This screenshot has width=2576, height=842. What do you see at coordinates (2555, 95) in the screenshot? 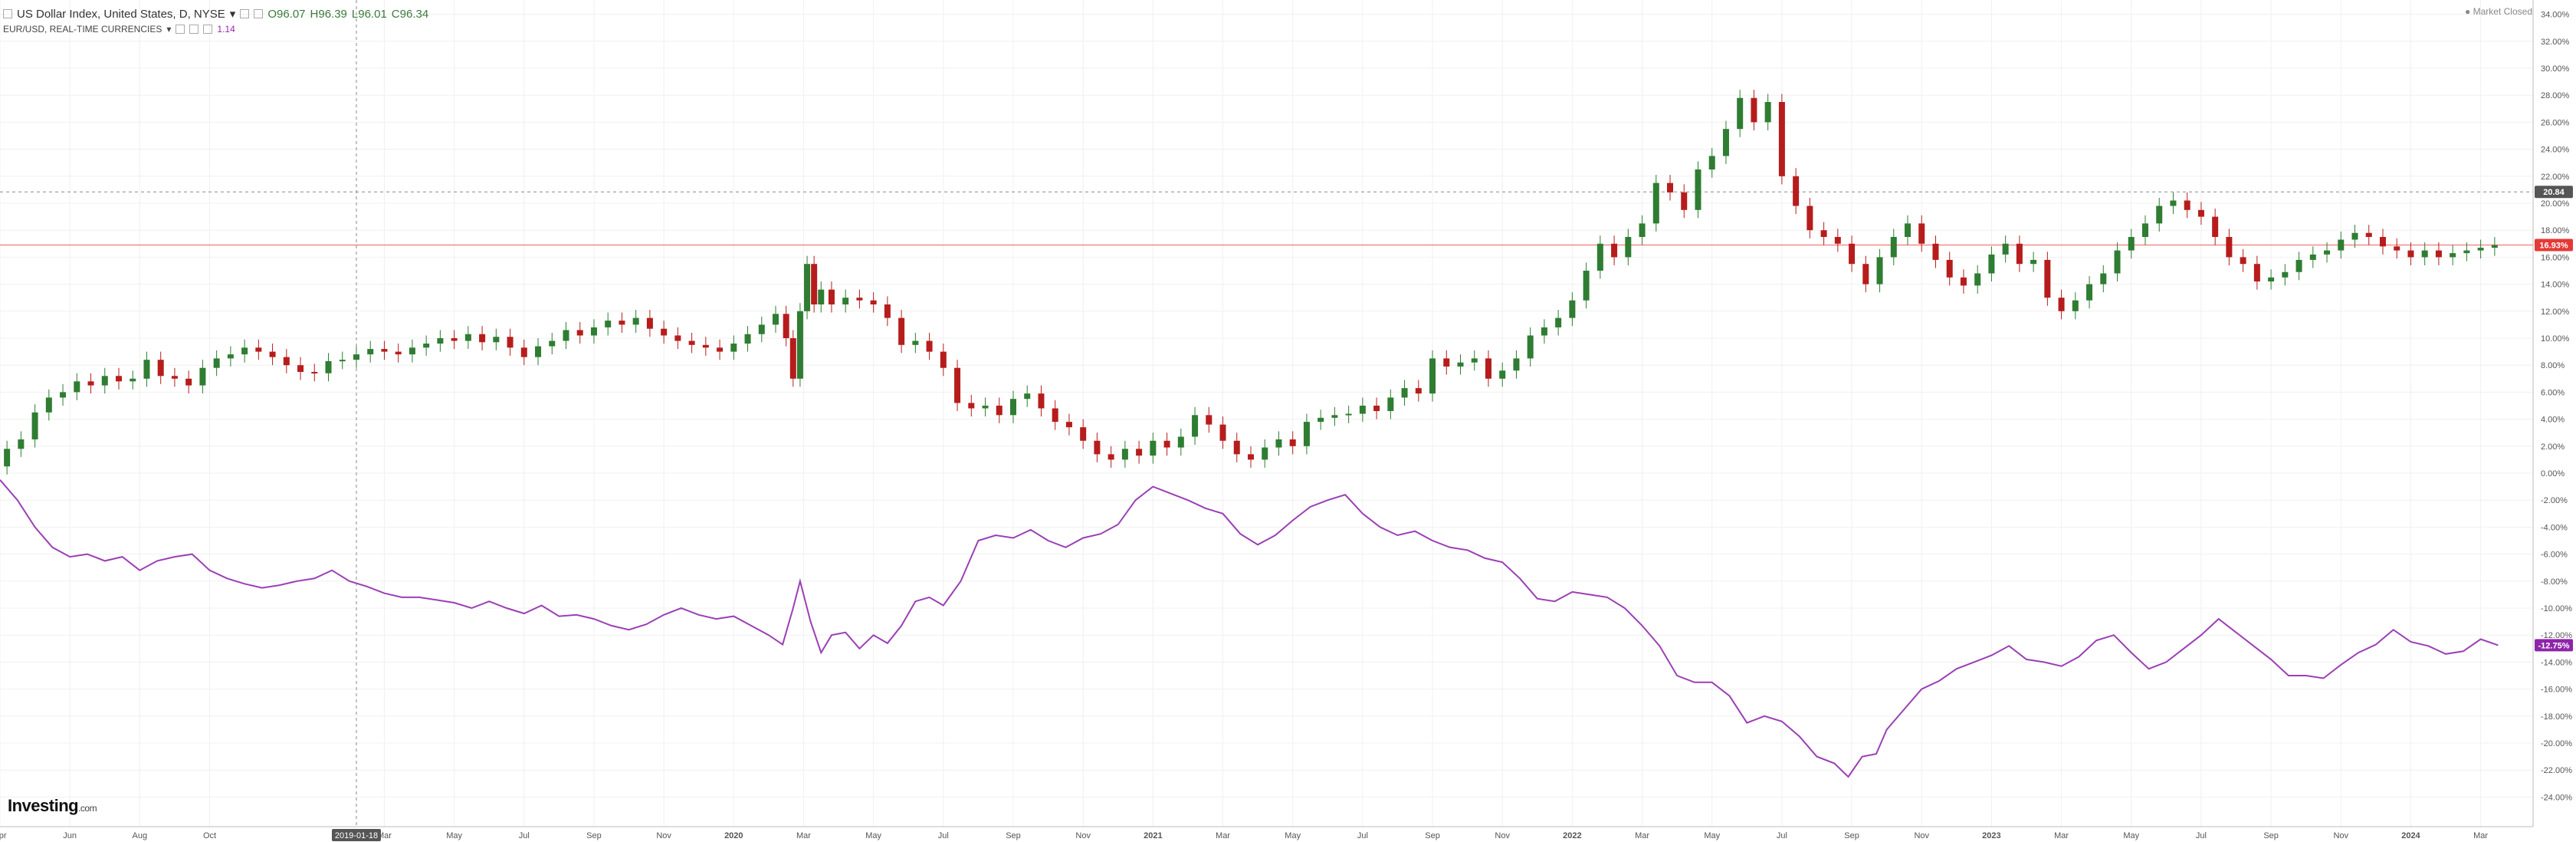
I see `y-tick-label: 28.00%` at bounding box center [2555, 95].